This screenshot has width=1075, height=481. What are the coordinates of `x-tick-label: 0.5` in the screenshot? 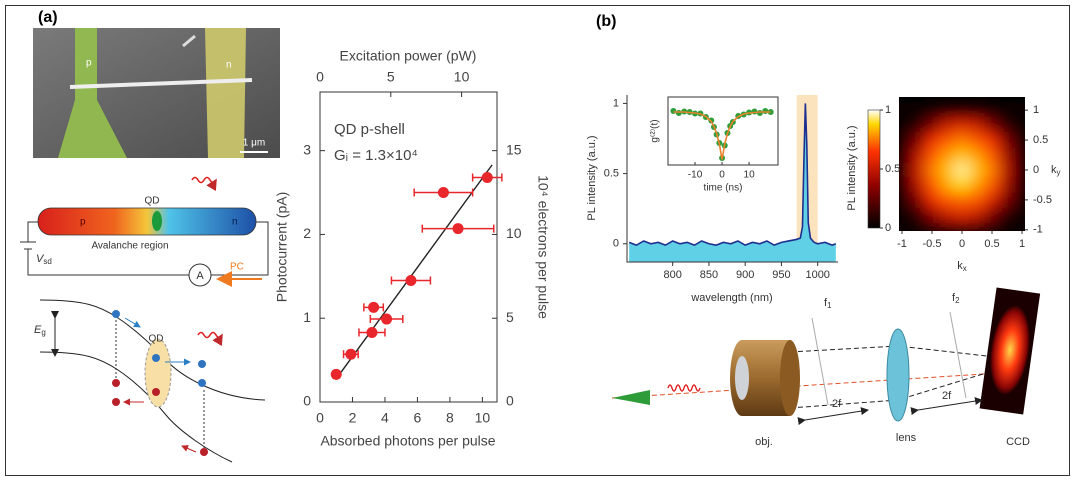 It's located at (991, 244).